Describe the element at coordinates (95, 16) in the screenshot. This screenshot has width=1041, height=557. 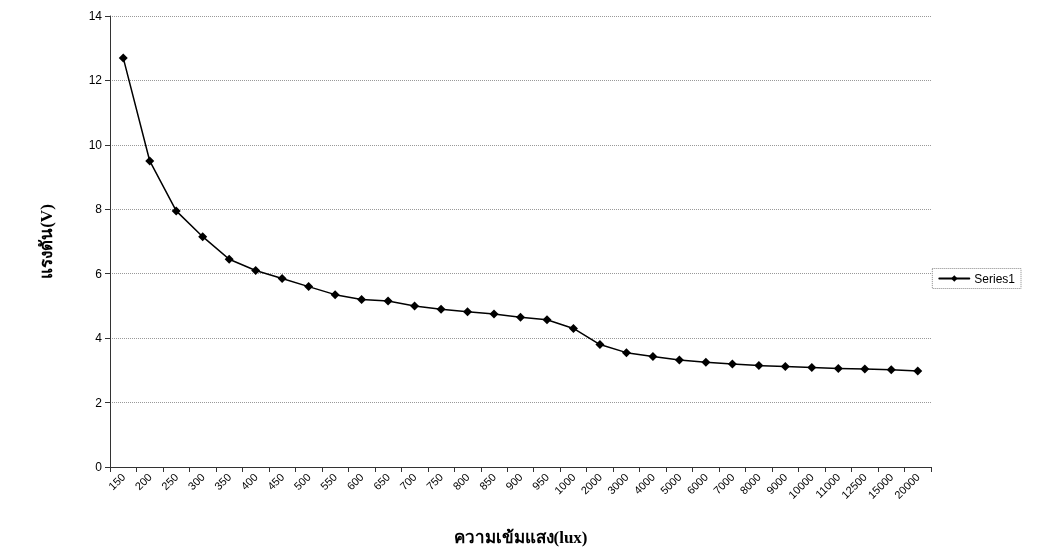
I see `y-tick-label: 14` at that location.